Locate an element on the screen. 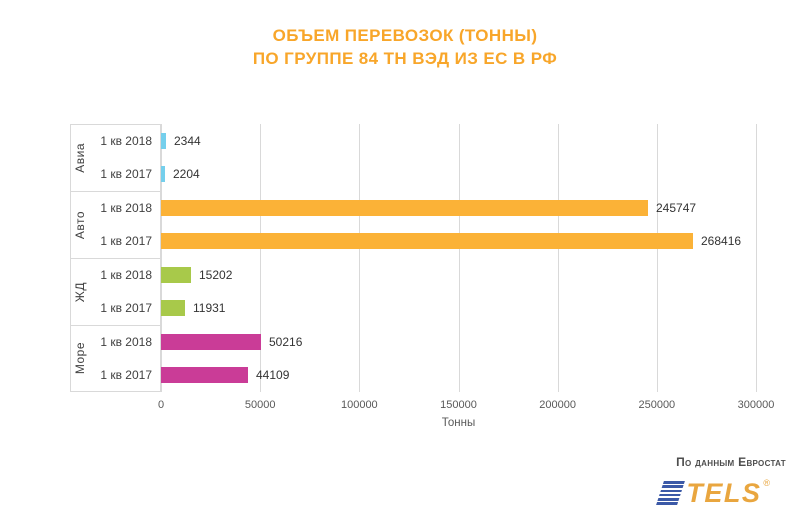  category-group-box: Море is located at coordinates (115, 358).